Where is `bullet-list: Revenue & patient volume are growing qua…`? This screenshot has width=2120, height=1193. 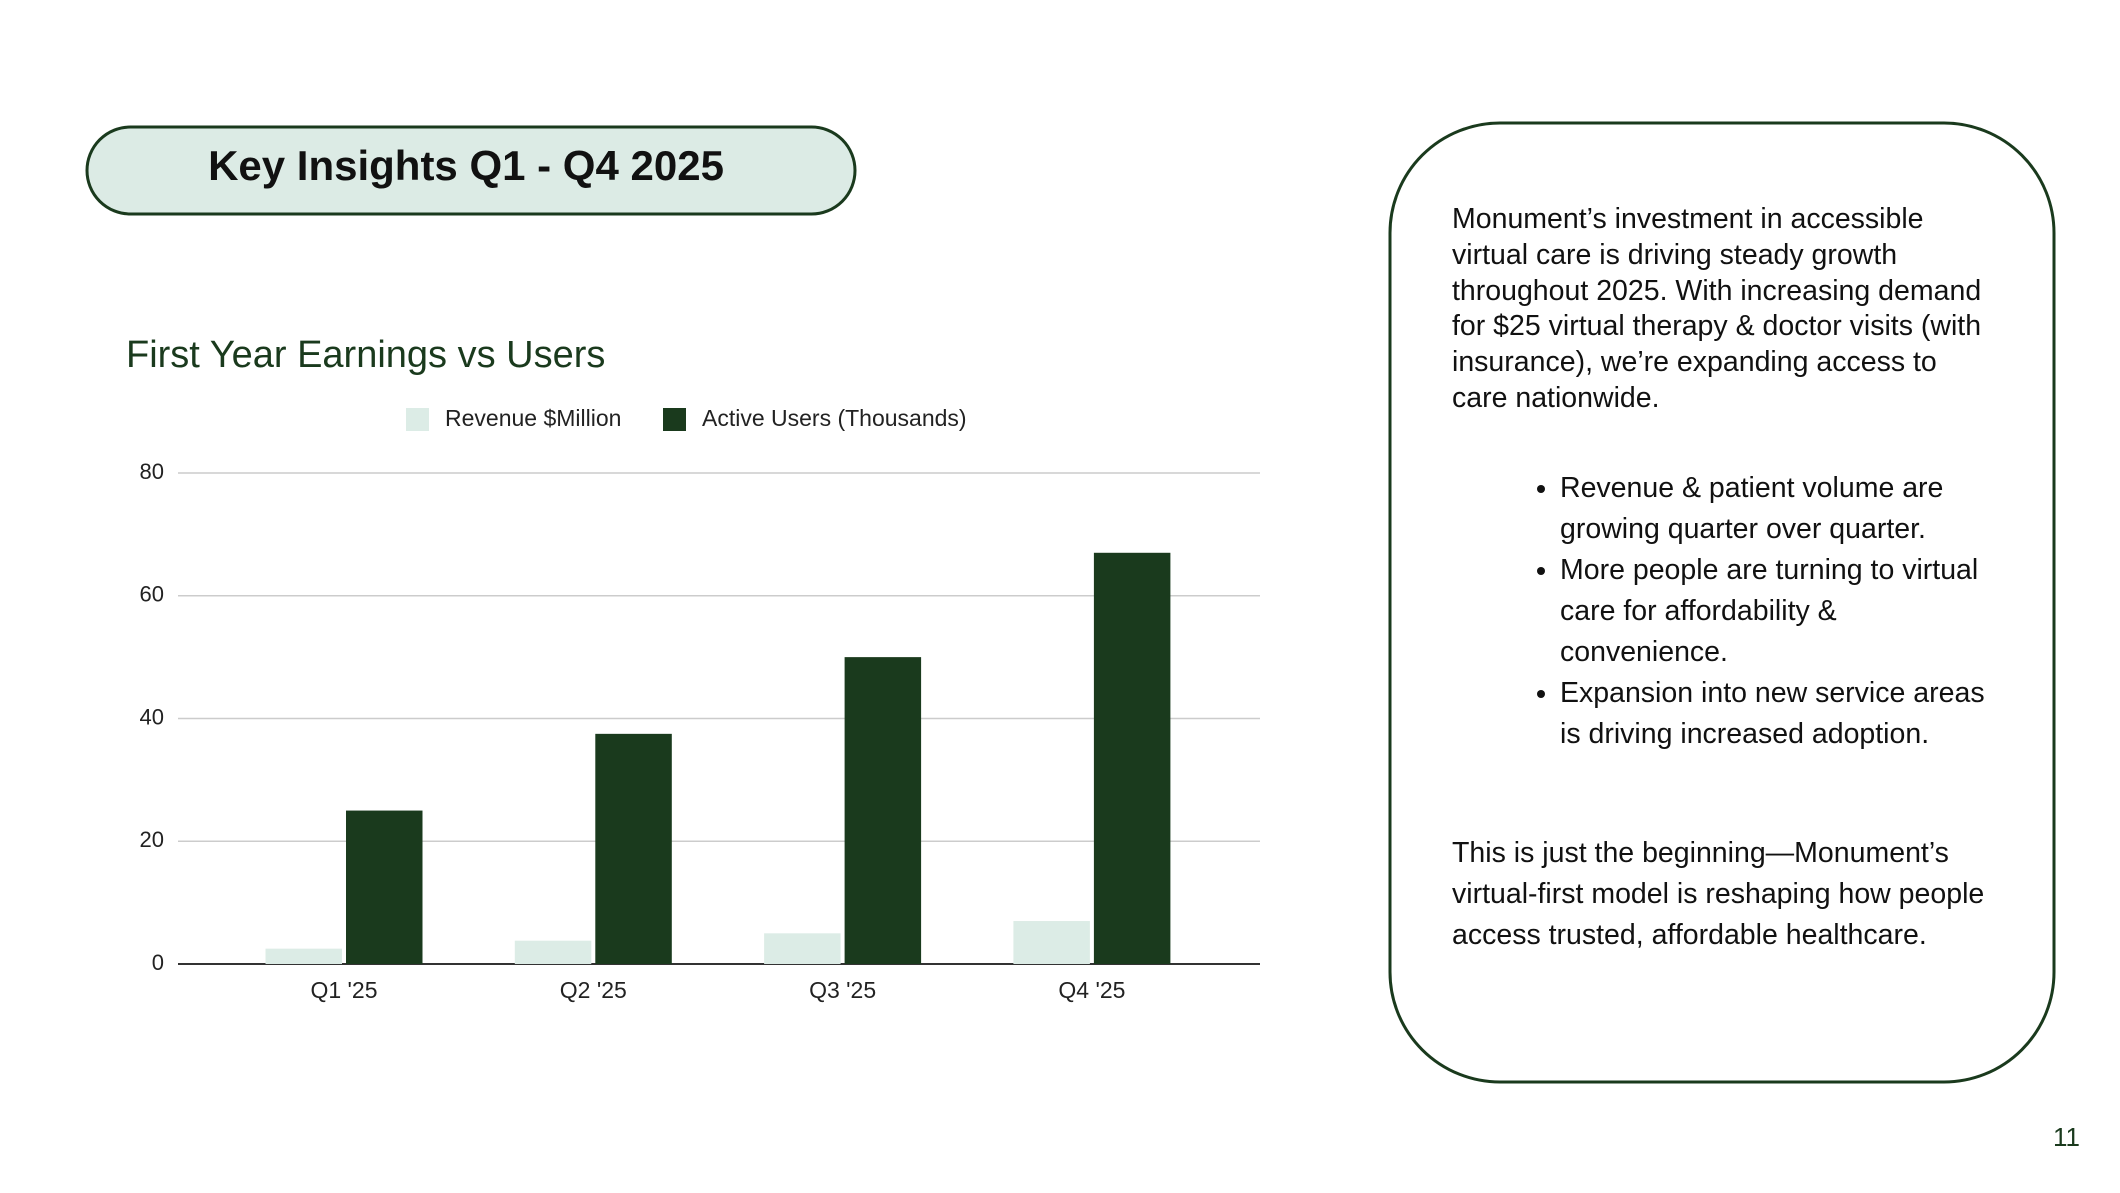 bullet-list: Revenue & patient volume are growing qua… is located at coordinates (1726, 611).